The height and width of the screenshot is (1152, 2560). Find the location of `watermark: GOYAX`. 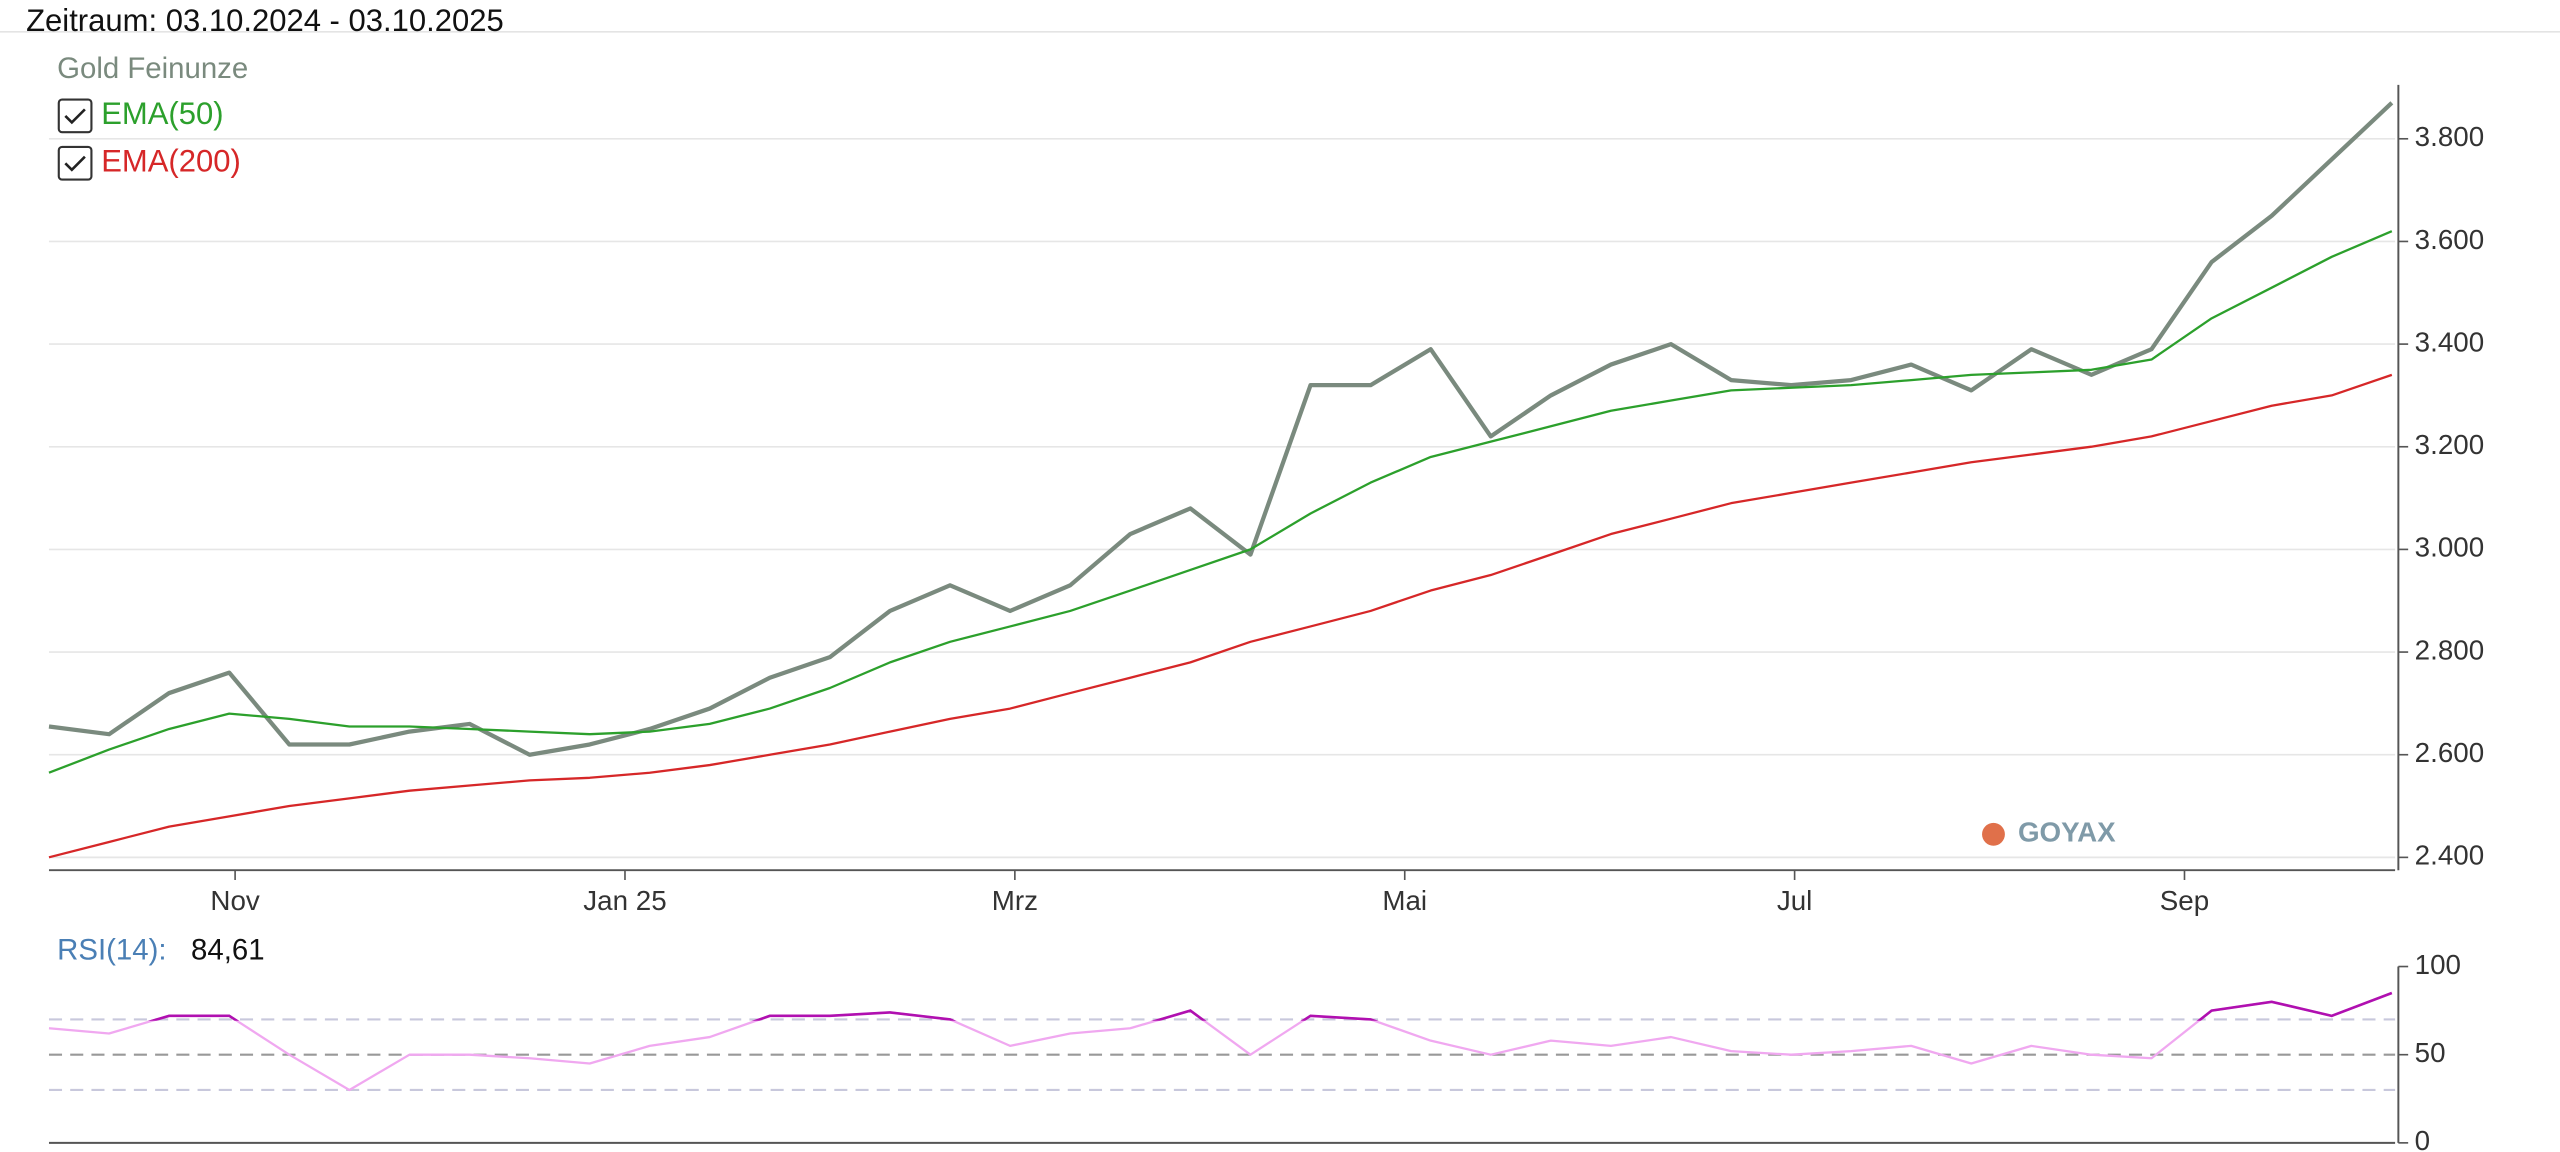

watermark: GOYAX is located at coordinates (2049, 832).